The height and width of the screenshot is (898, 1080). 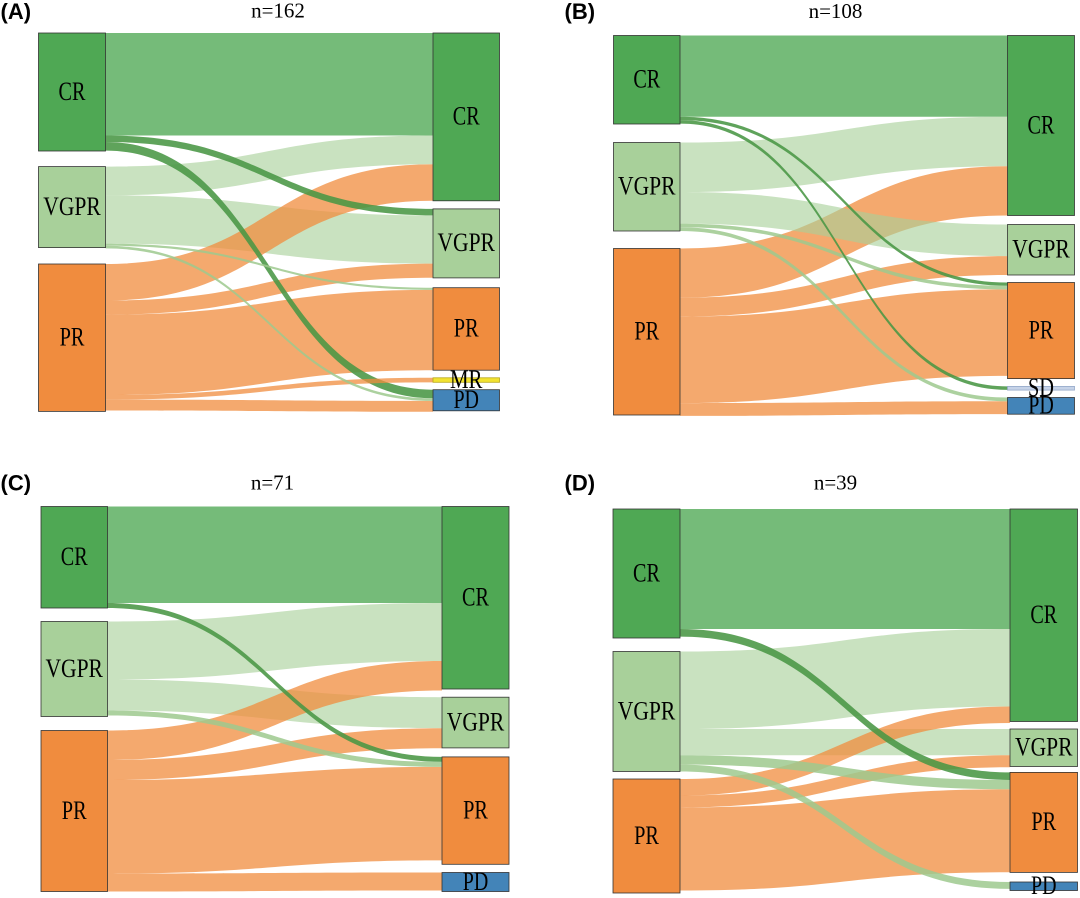 I want to click on svg-text: (D), so click(x=580, y=483).